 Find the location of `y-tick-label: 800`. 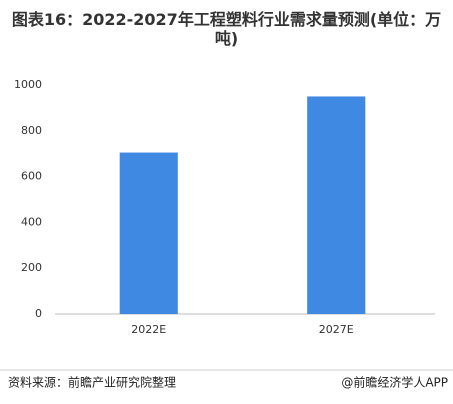

y-tick-label: 800 is located at coordinates (31, 130).